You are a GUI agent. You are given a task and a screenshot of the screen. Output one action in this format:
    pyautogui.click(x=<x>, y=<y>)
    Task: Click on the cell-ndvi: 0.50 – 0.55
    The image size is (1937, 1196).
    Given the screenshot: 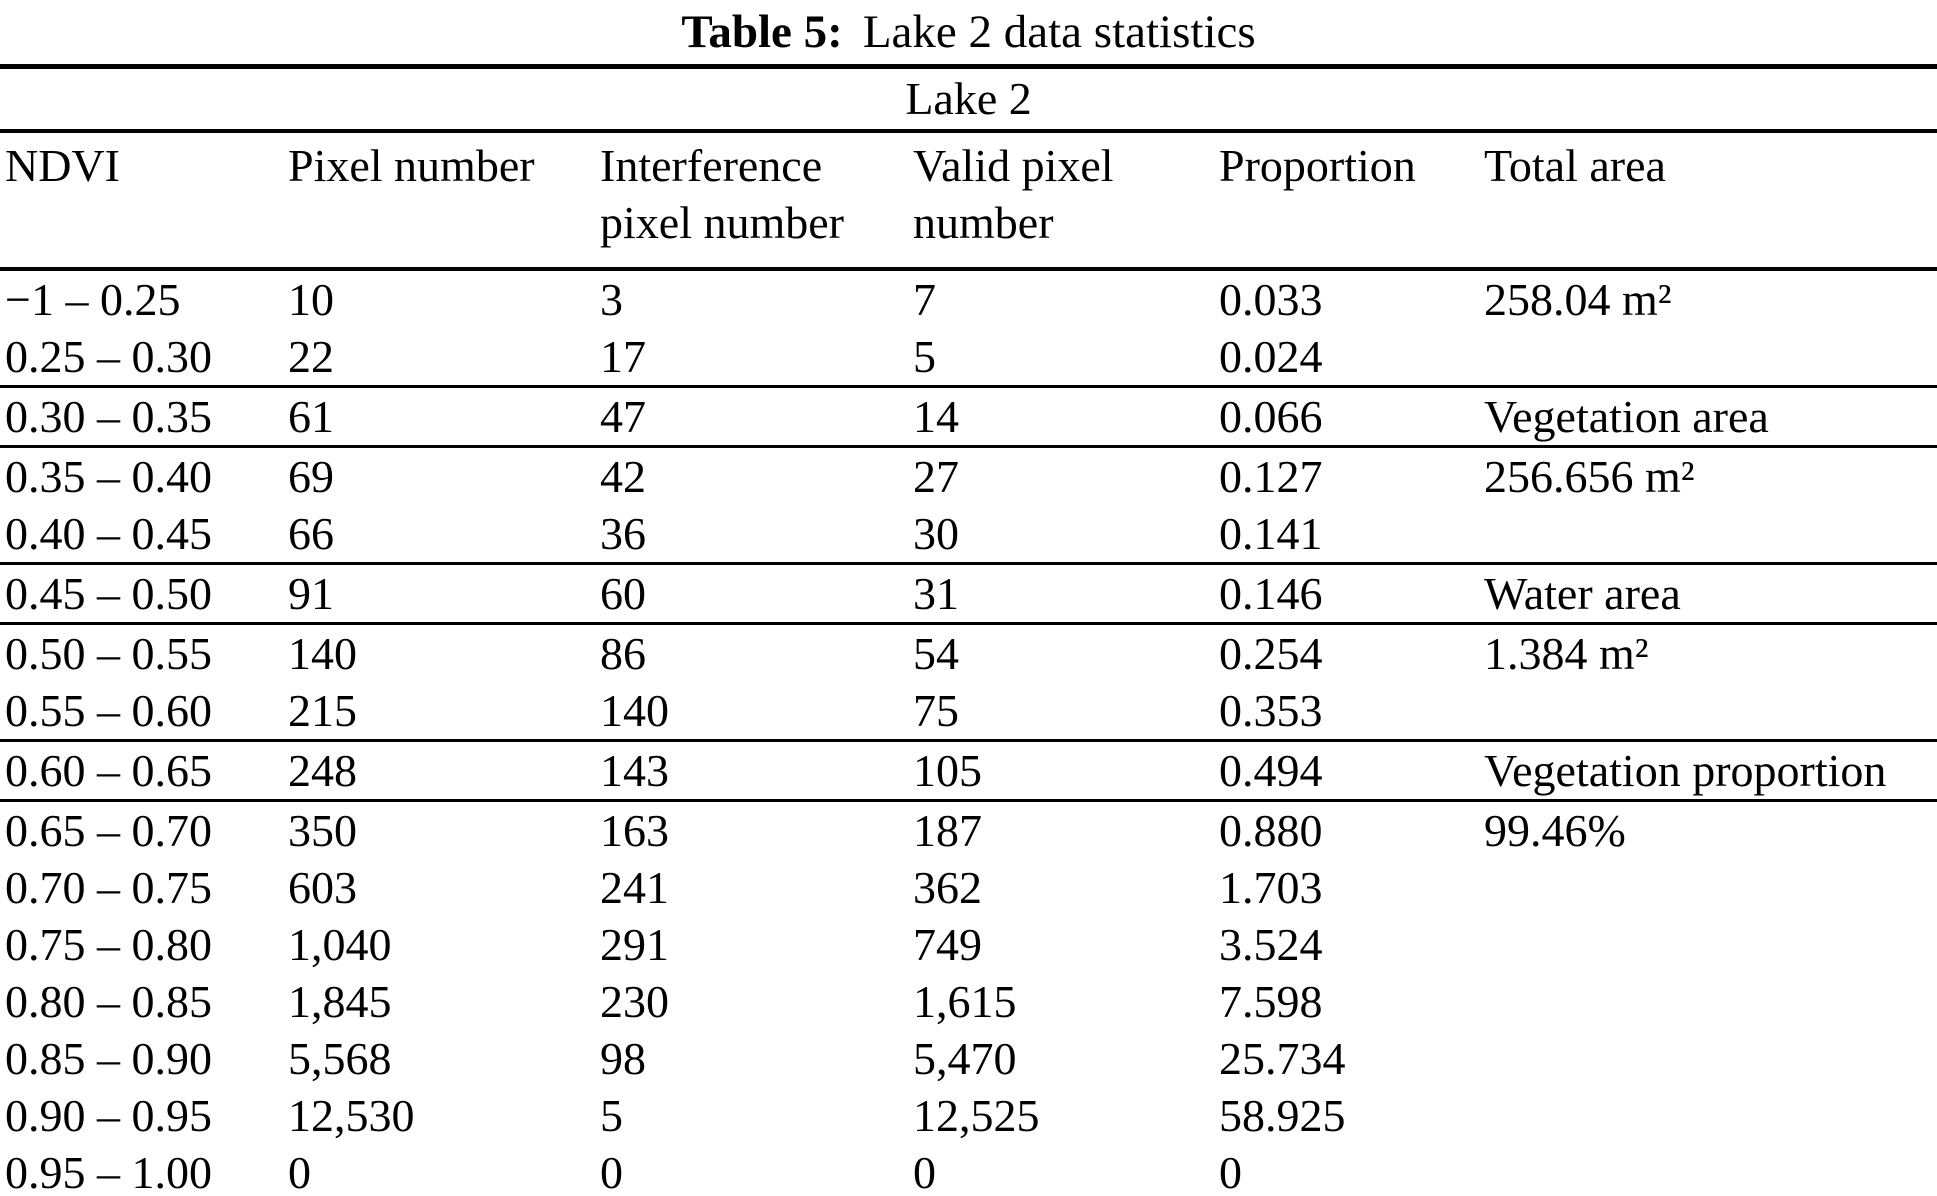 What is the action you would take?
    pyautogui.click(x=108, y=653)
    